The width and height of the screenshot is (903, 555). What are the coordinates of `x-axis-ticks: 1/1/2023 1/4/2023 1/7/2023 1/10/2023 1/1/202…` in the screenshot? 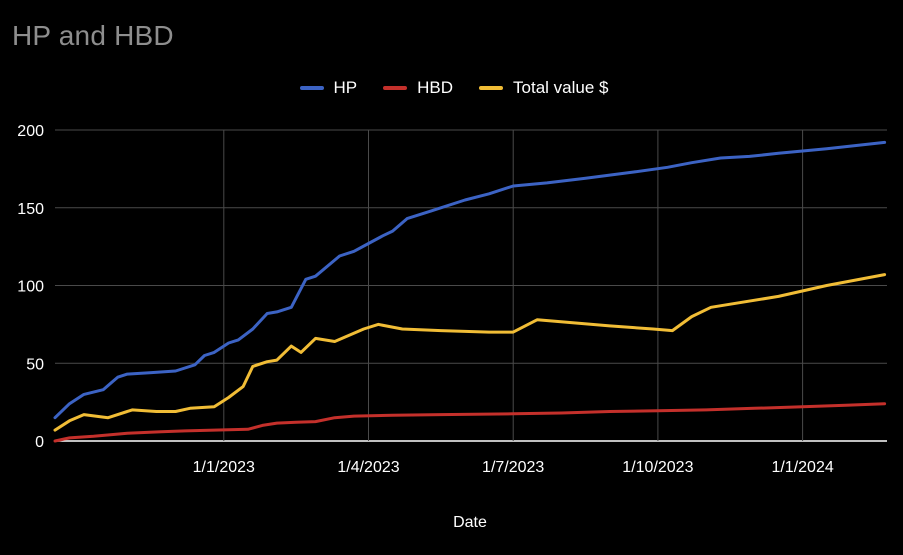 It's located at (513, 467).